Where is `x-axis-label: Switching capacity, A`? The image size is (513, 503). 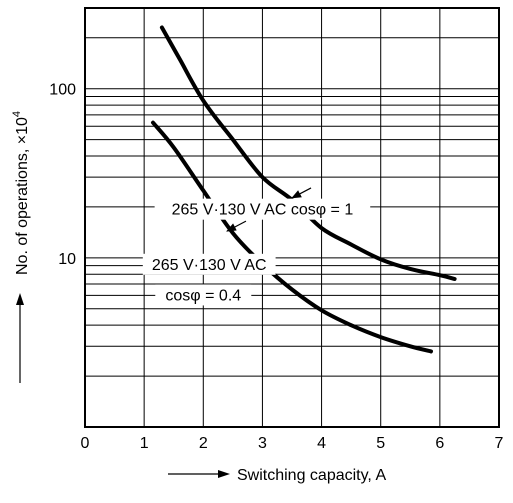 x-axis-label: Switching capacity, A is located at coordinates (311, 475).